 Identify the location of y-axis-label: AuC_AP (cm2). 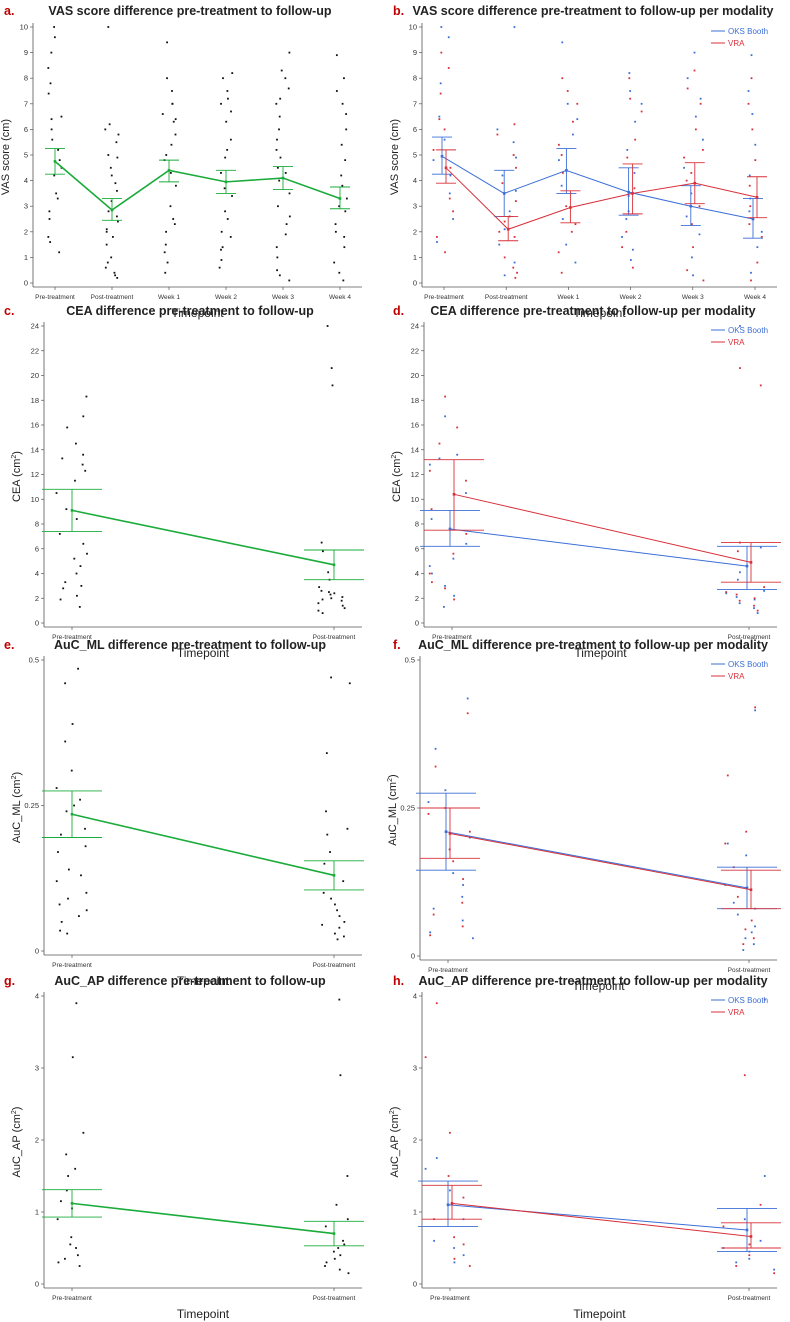
(17, 1142).